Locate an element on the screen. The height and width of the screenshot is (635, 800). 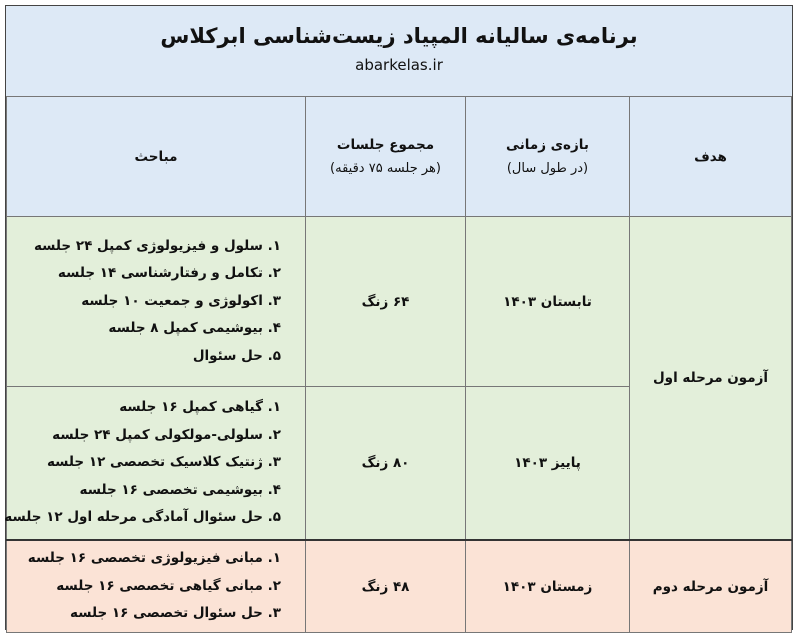
header-period-sub: (در طول سال) is located at coordinates (547, 168).